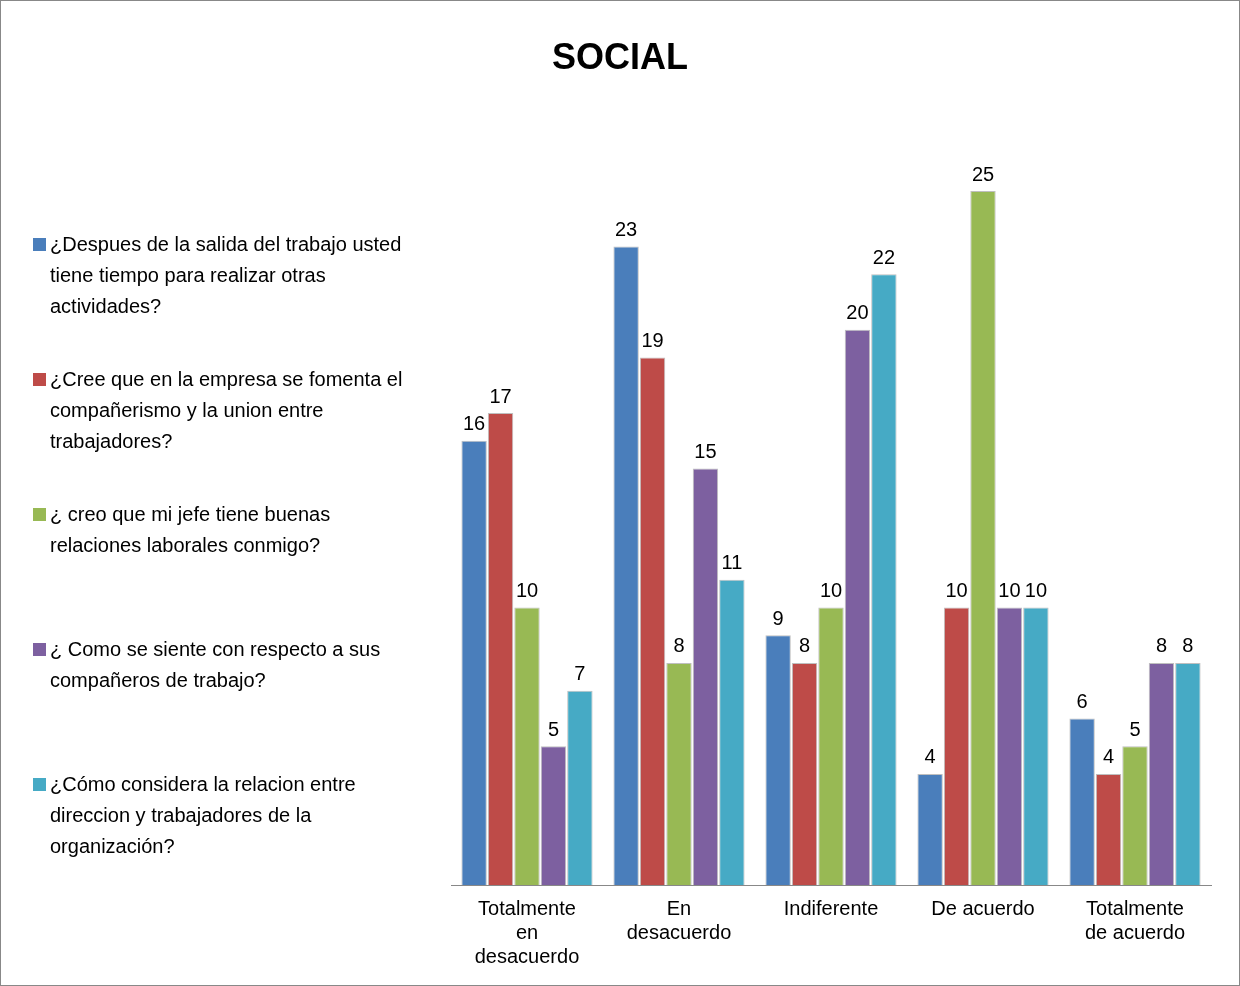 The height and width of the screenshot is (986, 1240). Describe the element at coordinates (1082, 700) in the screenshot. I see `data-label: 6` at that location.